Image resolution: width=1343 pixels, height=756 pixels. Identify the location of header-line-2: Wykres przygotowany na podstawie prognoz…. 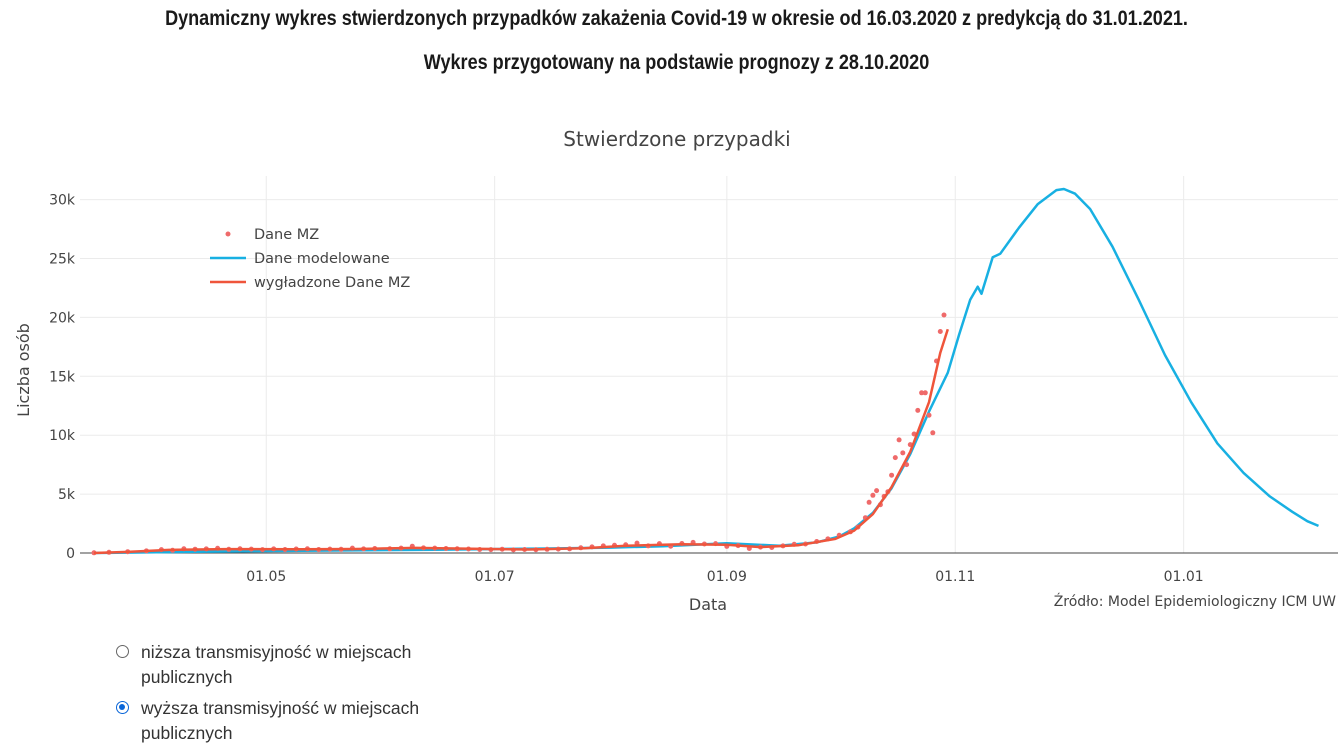
(676, 62).